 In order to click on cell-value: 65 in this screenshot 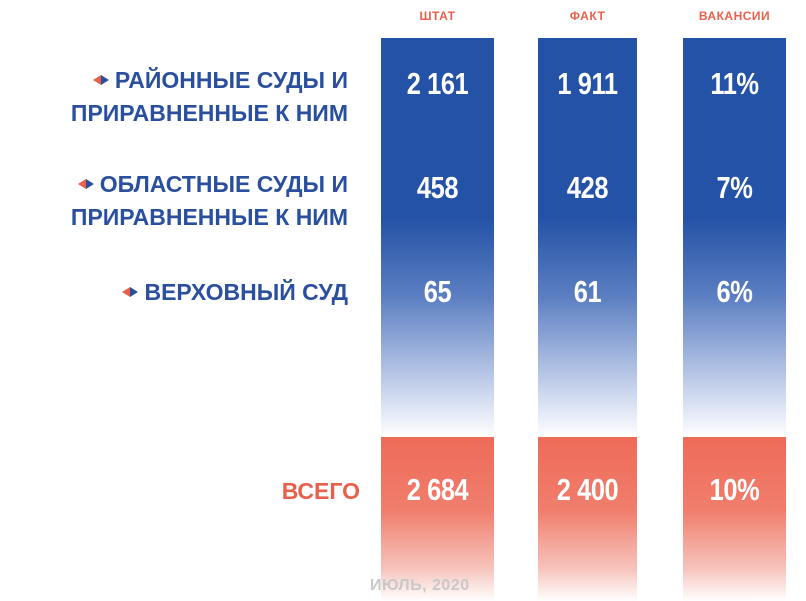, I will do `click(437, 291)`.